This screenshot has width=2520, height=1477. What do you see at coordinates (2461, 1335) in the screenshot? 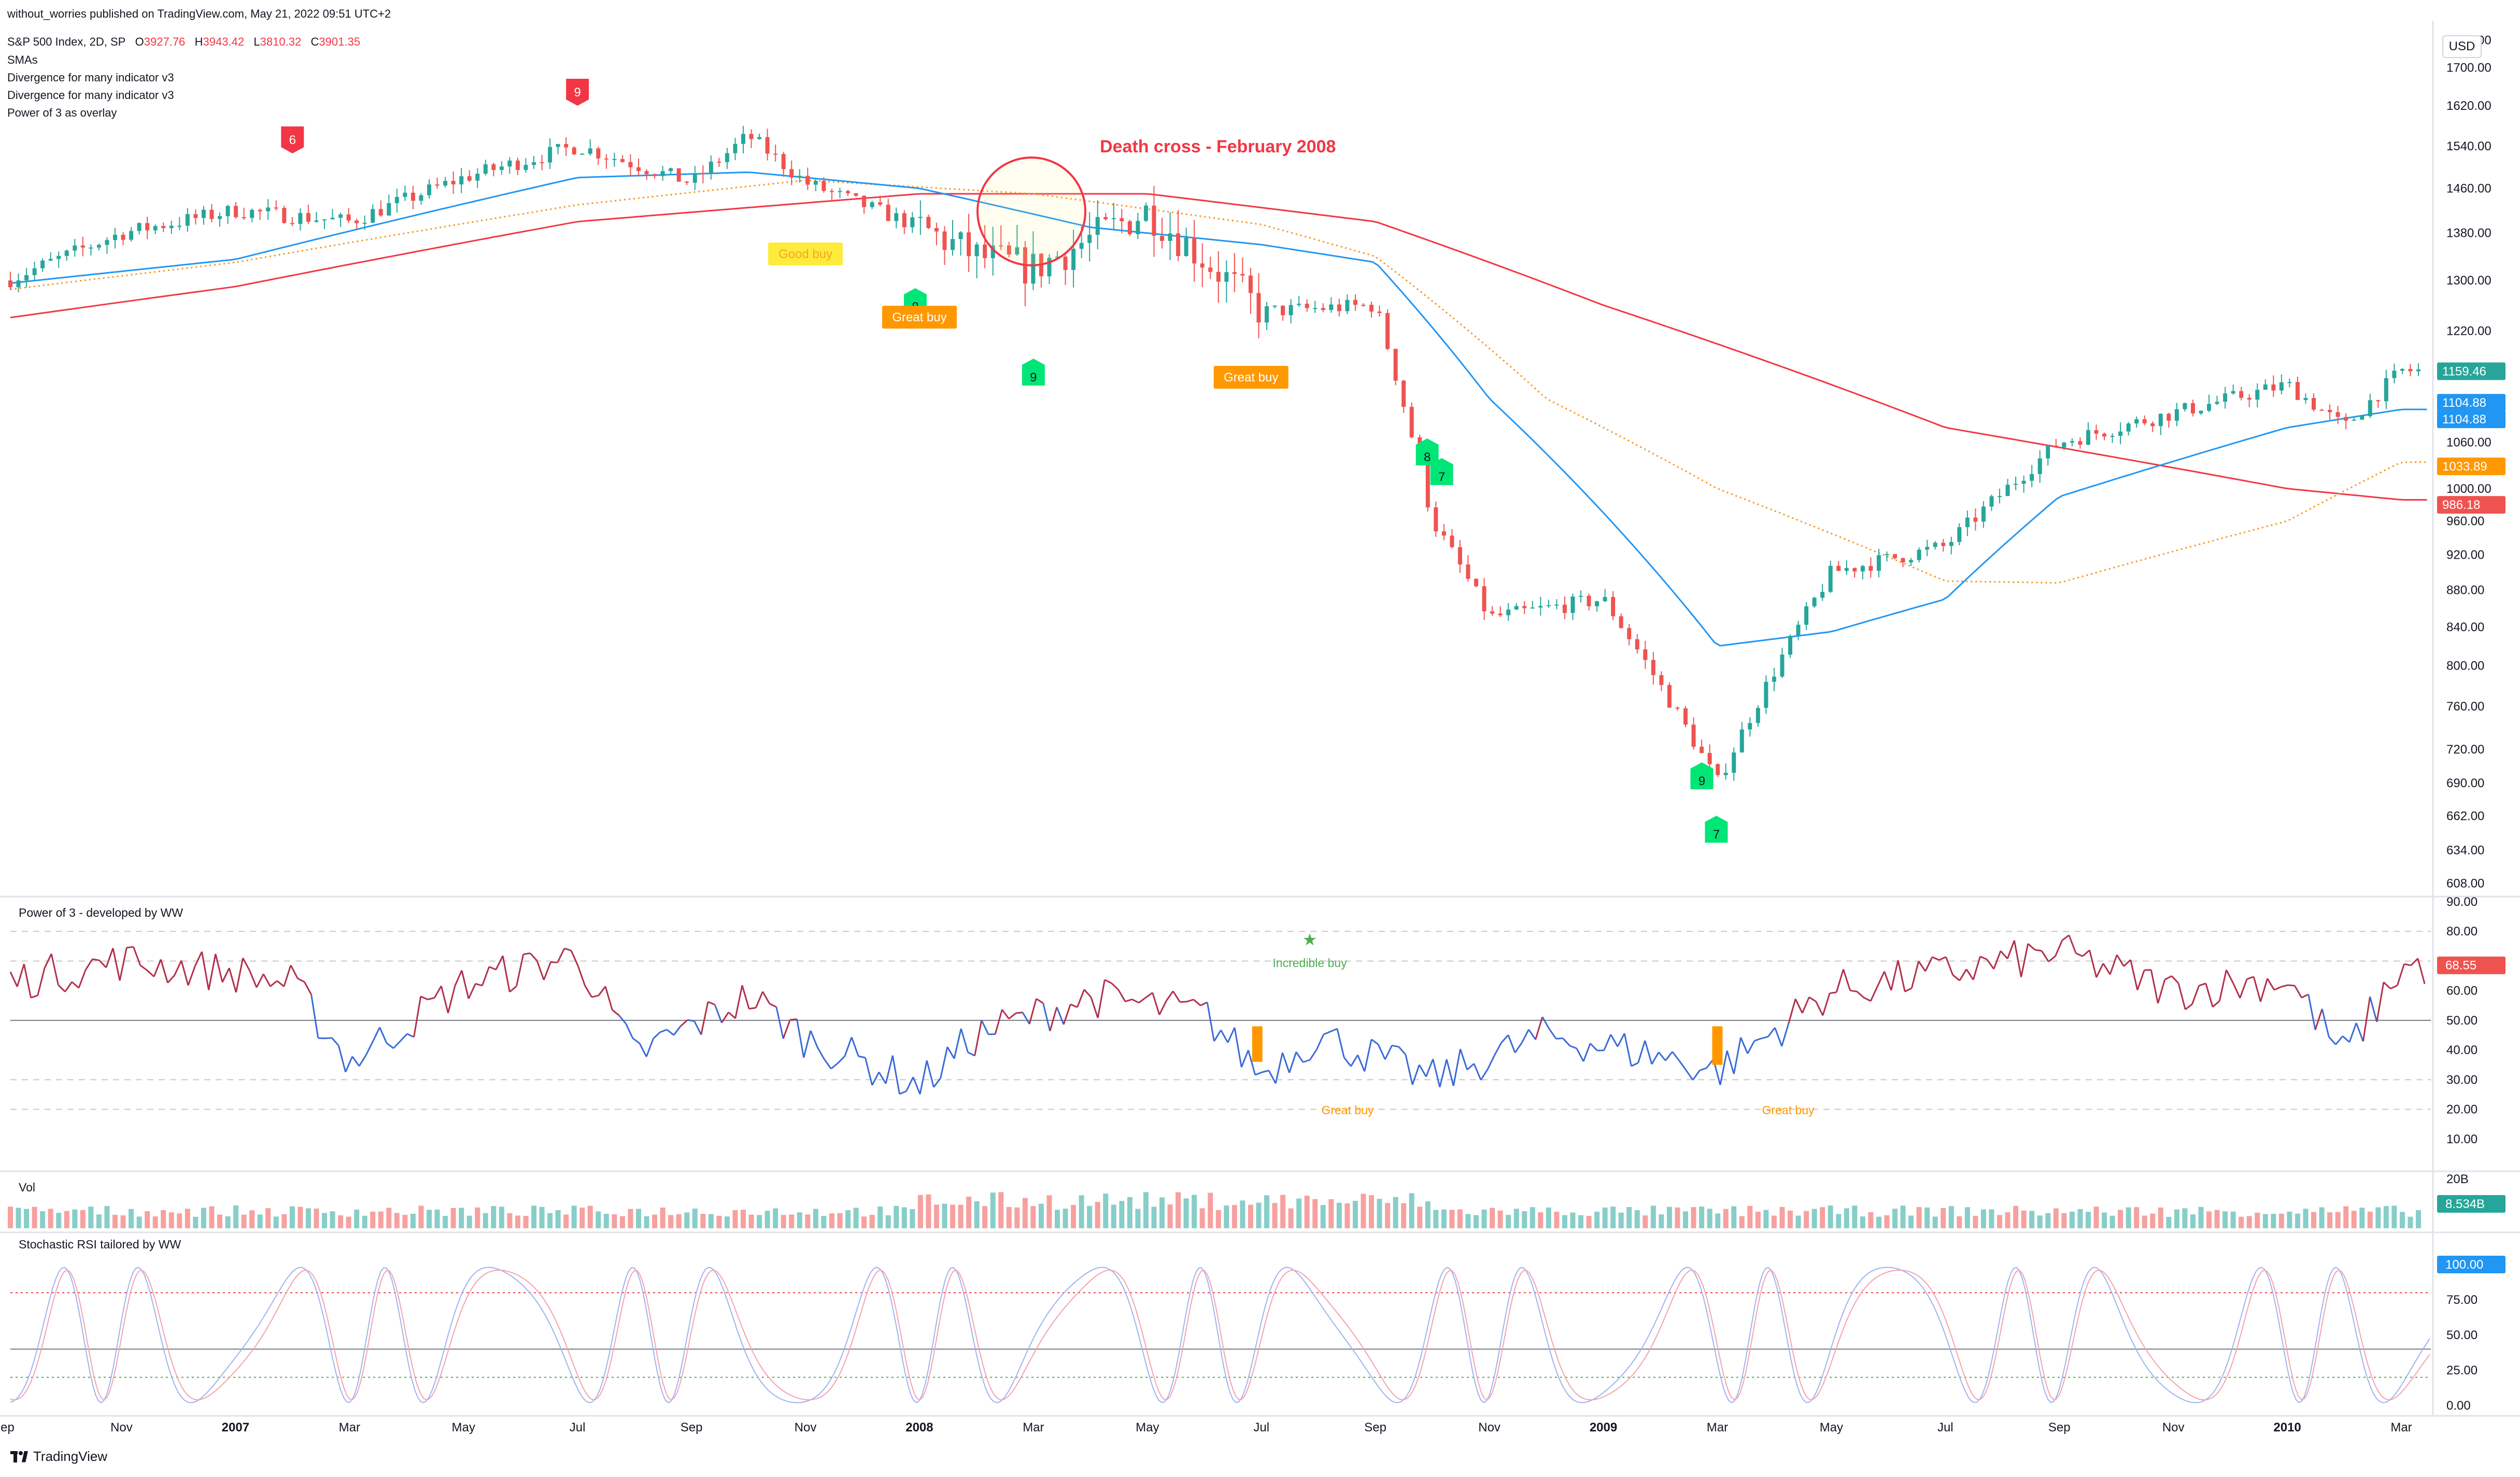
I see `stoch-tick-label: 50.00` at bounding box center [2461, 1335].